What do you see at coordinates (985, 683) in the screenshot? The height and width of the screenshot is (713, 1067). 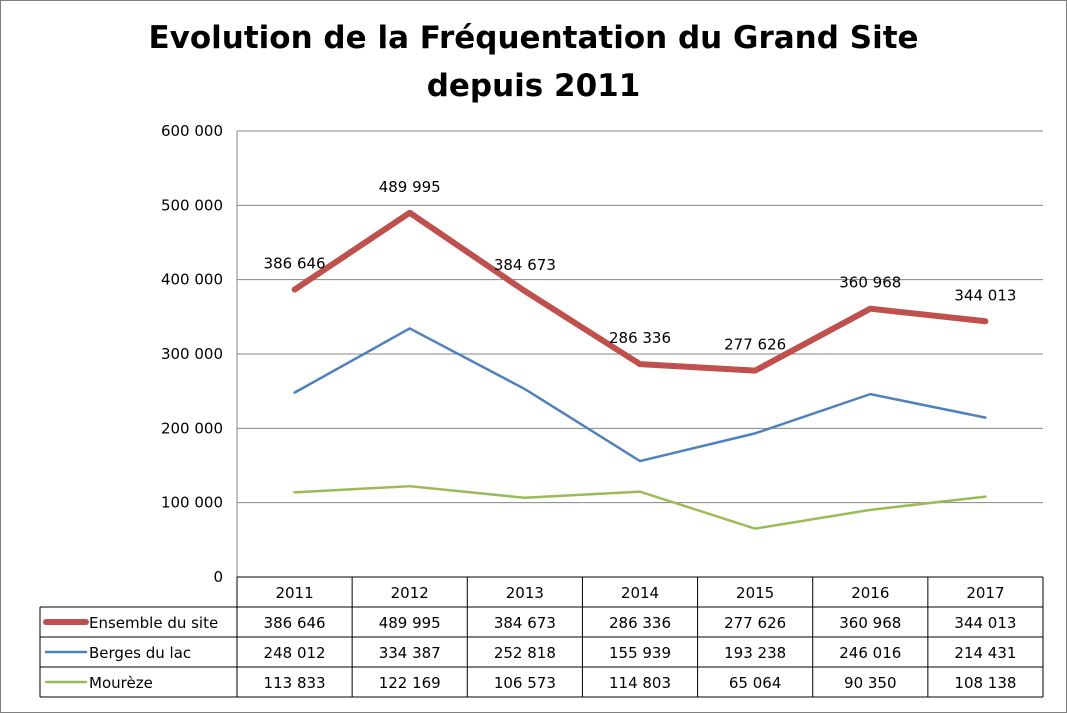 I see `table-cell-value: 108 138` at bounding box center [985, 683].